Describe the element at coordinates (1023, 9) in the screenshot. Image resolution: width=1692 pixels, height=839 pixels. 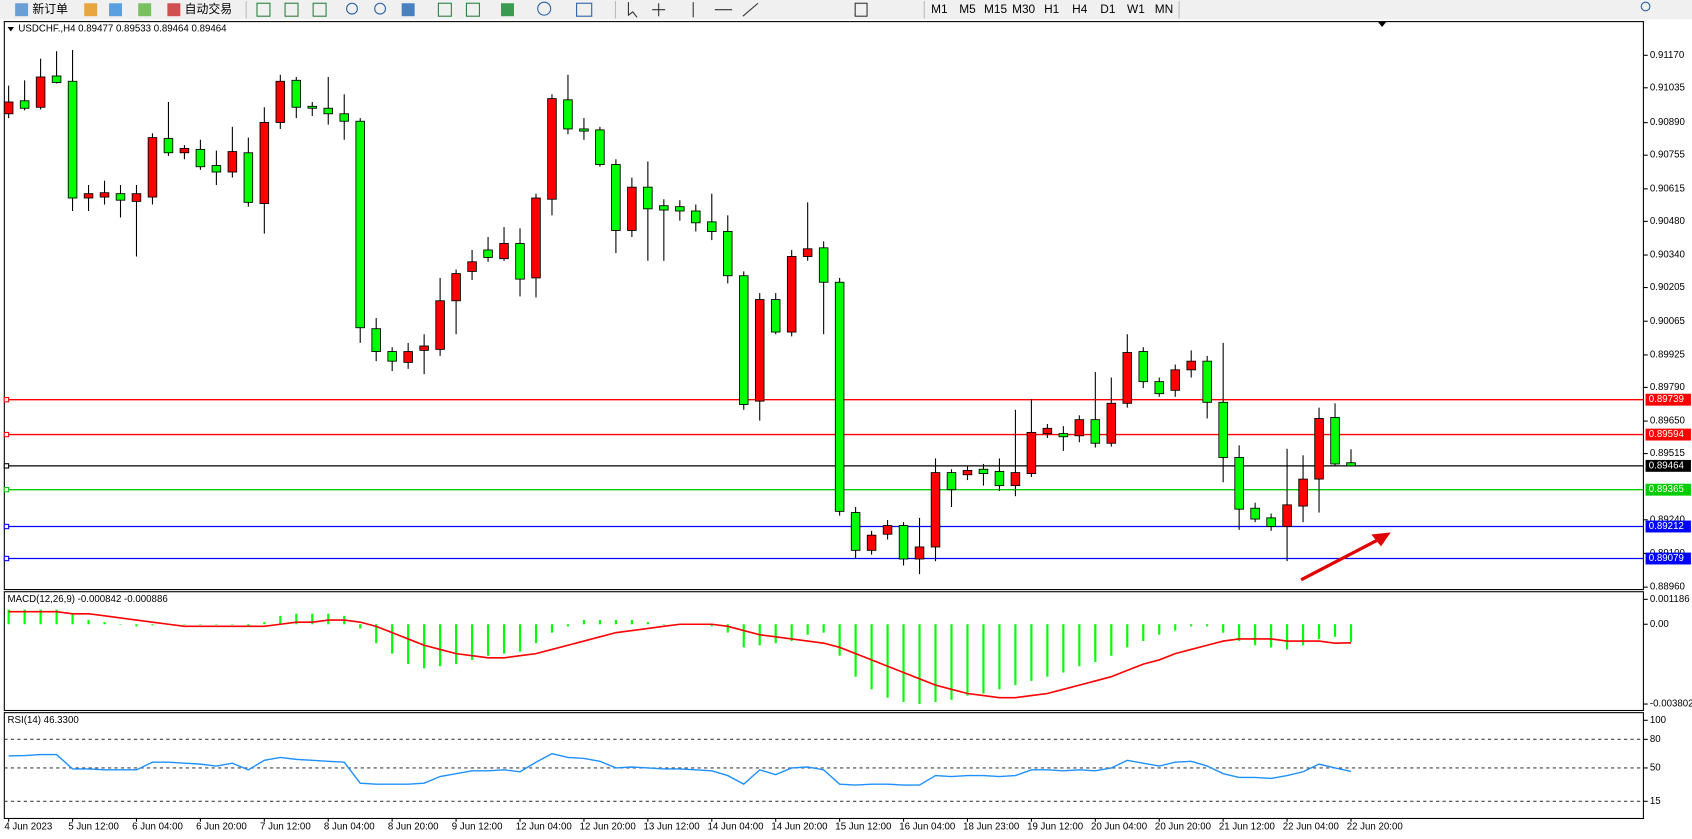
I see `timeframe: M30` at that location.